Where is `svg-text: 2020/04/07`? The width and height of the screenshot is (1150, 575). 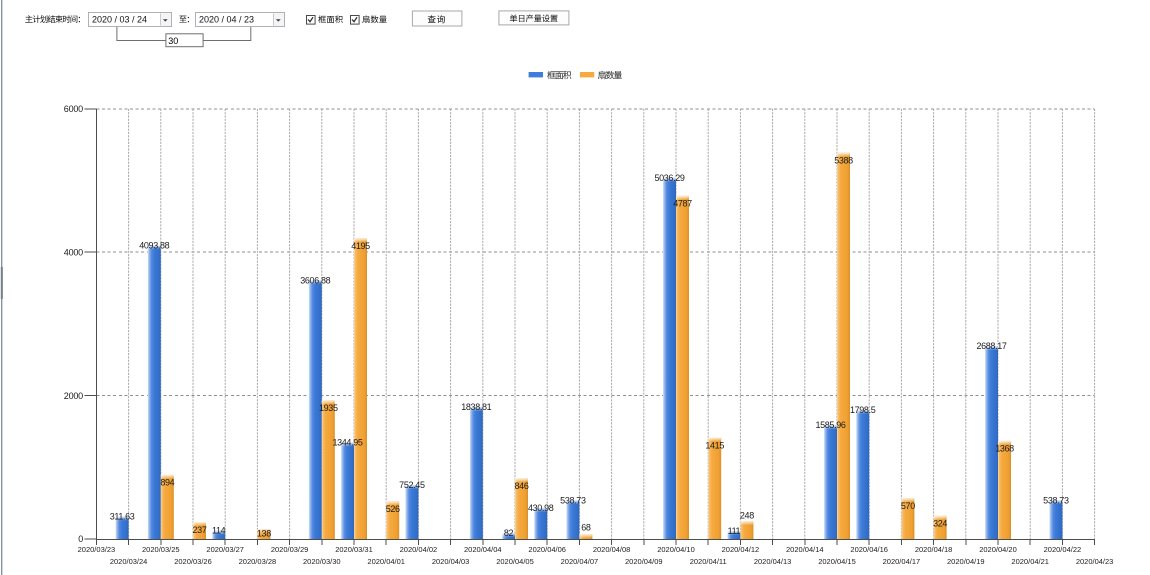 svg-text: 2020/04/07 is located at coordinates (580, 561).